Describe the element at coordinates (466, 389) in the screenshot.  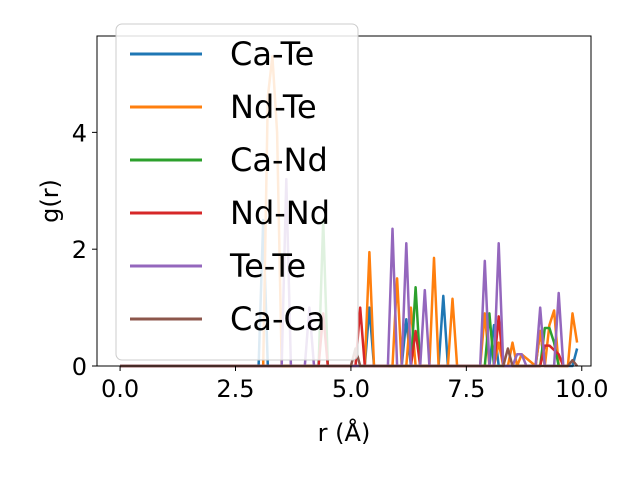
I see `x-tick-label: 7.5` at that location.